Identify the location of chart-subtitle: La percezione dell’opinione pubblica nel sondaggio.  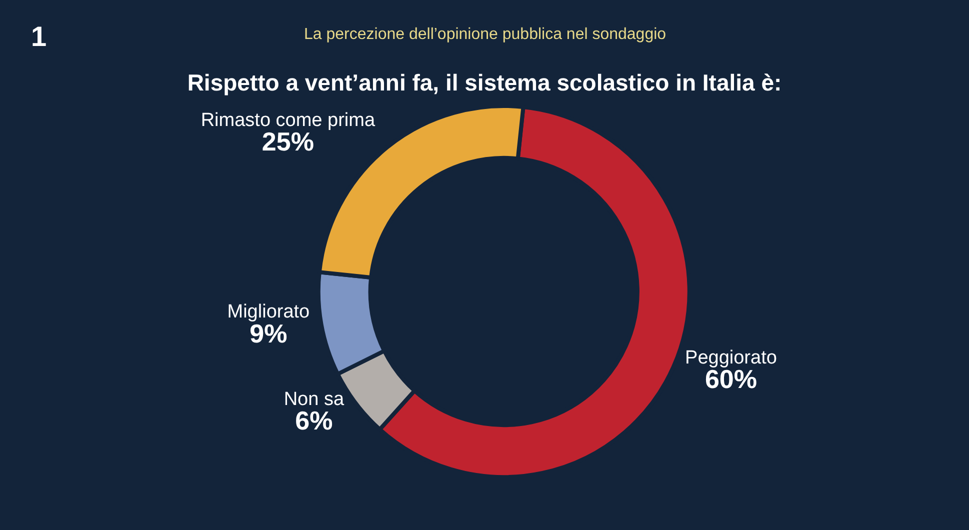
(485, 34).